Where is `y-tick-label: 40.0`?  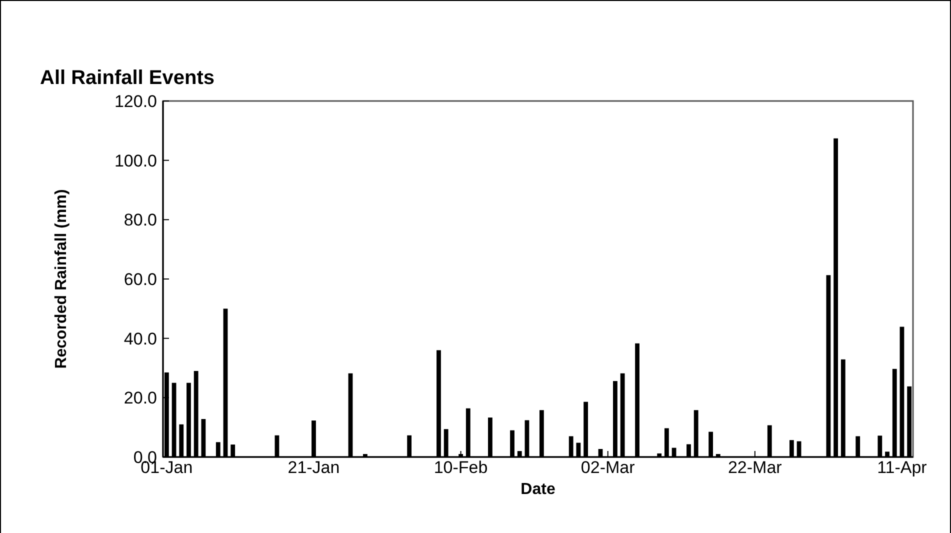 y-tick-label: 40.0 is located at coordinates (140, 338).